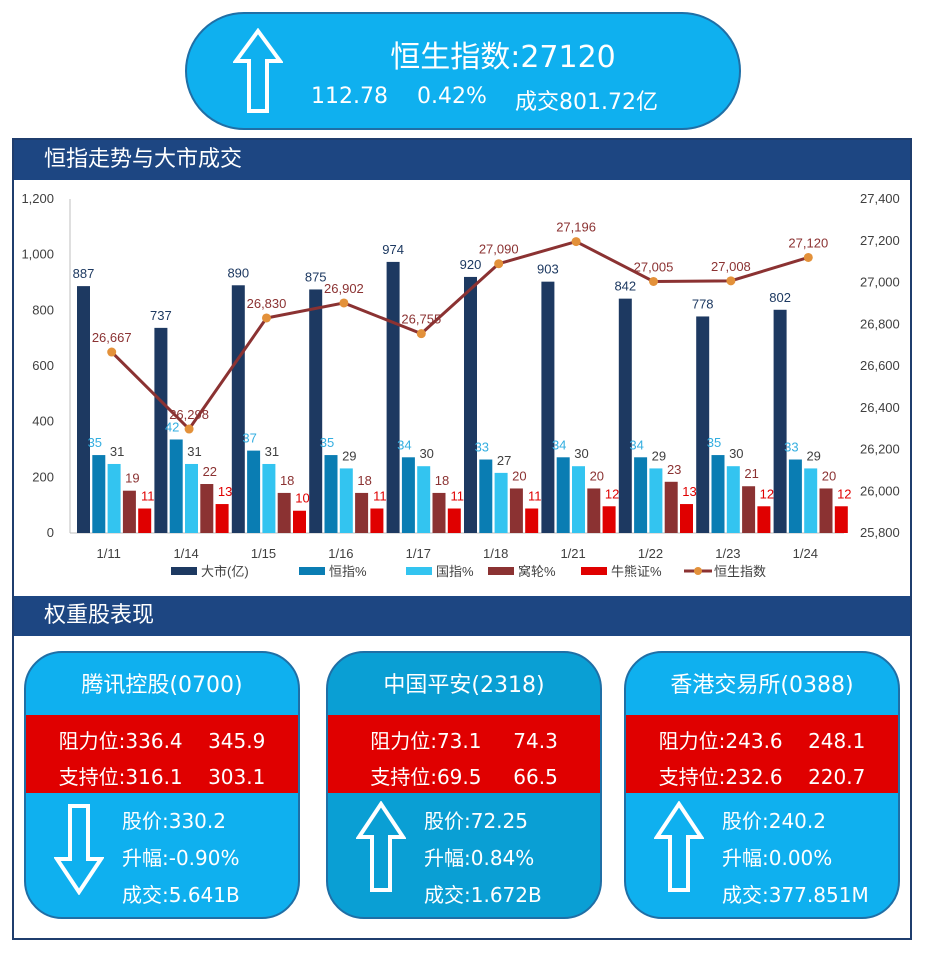 The image size is (925, 954). I want to click on legend-cbbc-pct-label: 牛熊证%, so click(636, 571).